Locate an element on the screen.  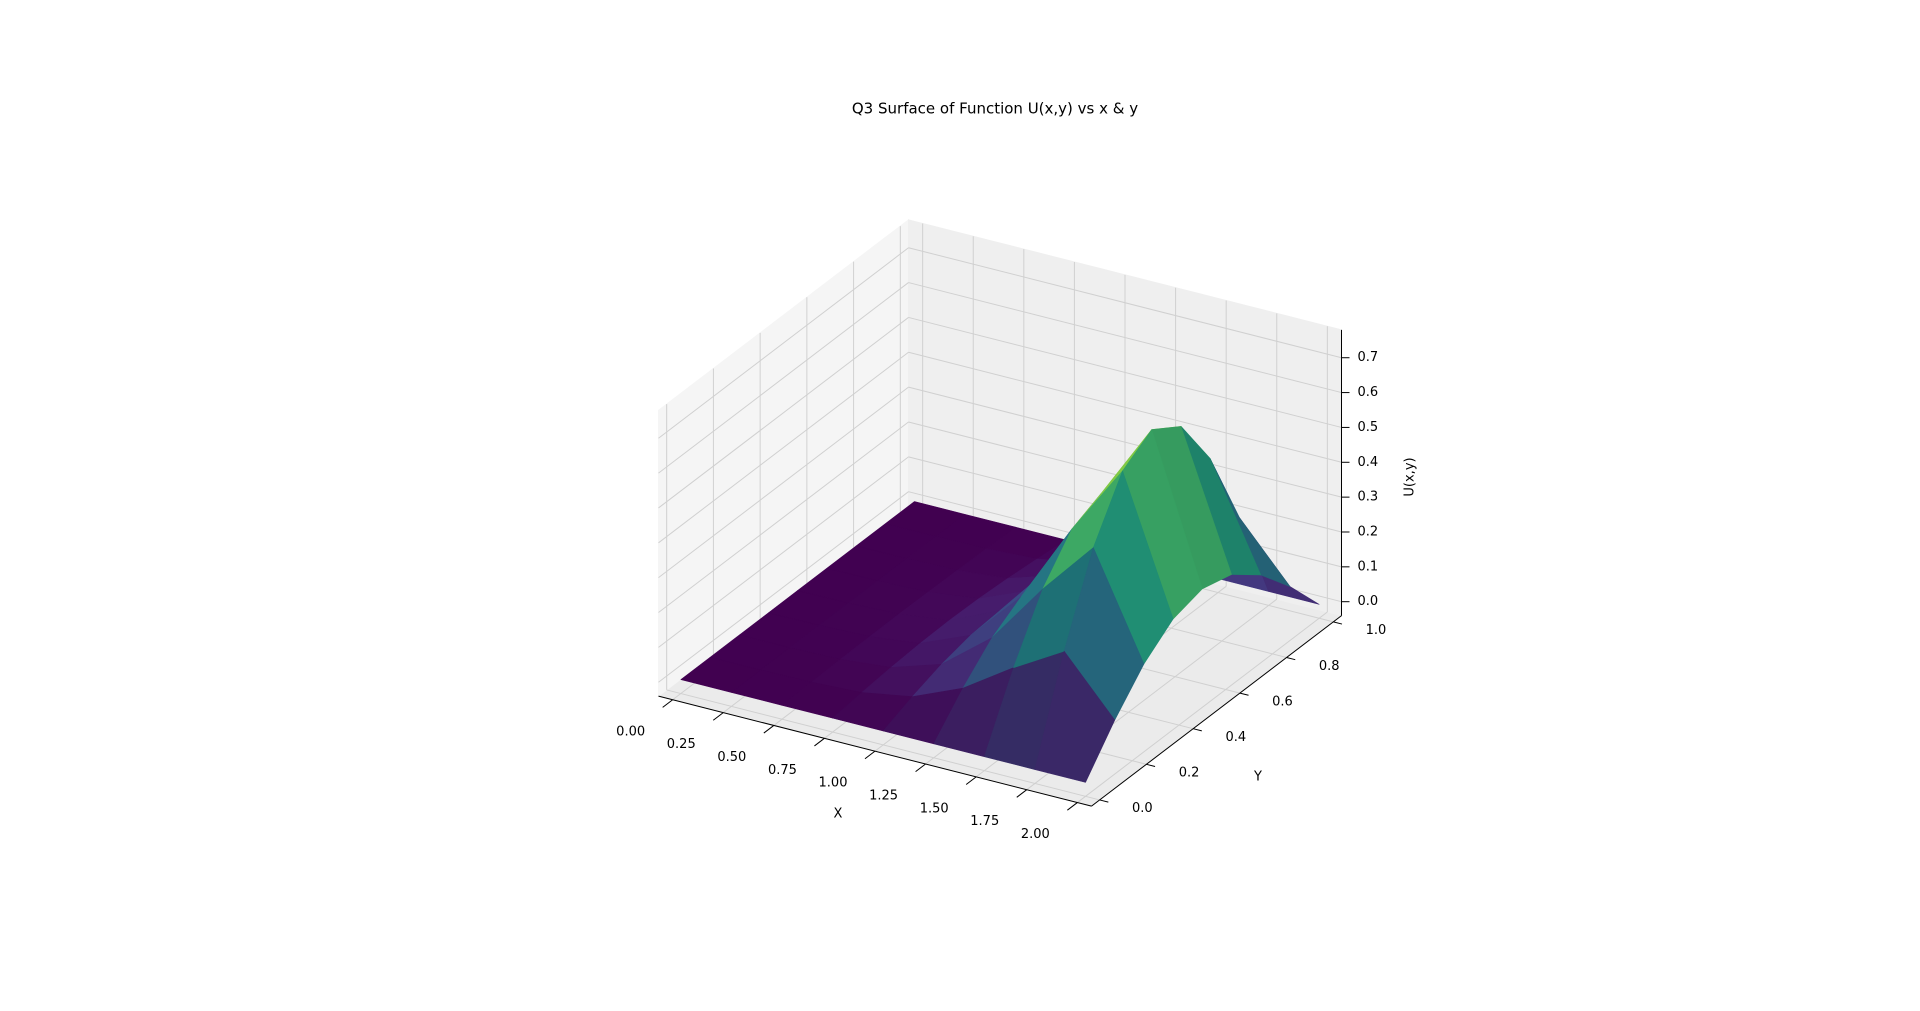
z-tick-label: 0.4 is located at coordinates (1368, 462).